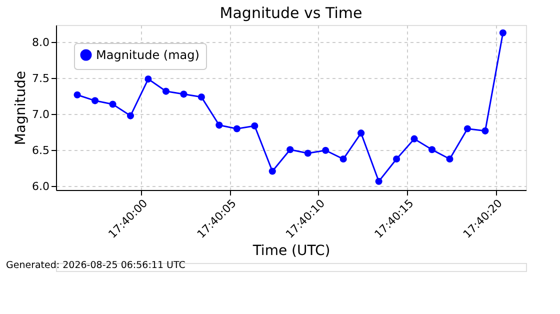 This screenshot has height=314, width=560. Describe the element at coordinates (21, 108) in the screenshot. I see `y-axis-title: Magnitude` at that location.